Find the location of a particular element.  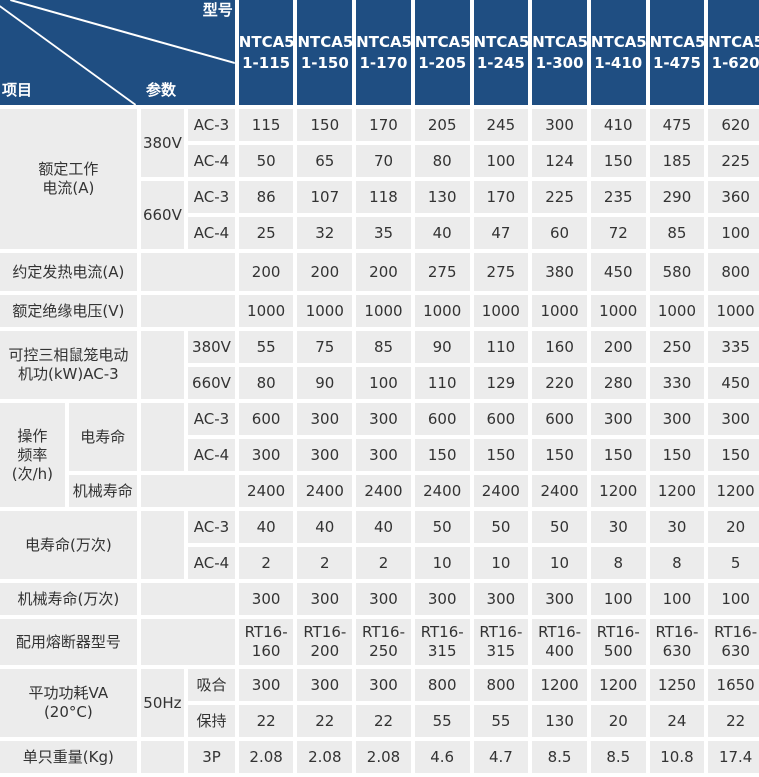

diagonal-lines is located at coordinates (117, 52).